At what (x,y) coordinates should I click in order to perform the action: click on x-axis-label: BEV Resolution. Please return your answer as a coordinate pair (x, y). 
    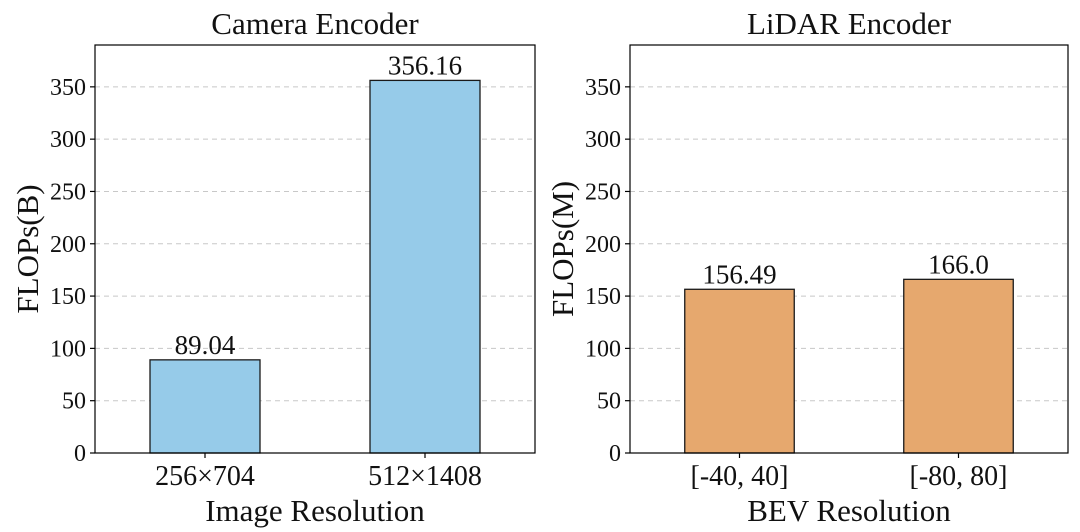
    Looking at the image, I should click on (849, 510).